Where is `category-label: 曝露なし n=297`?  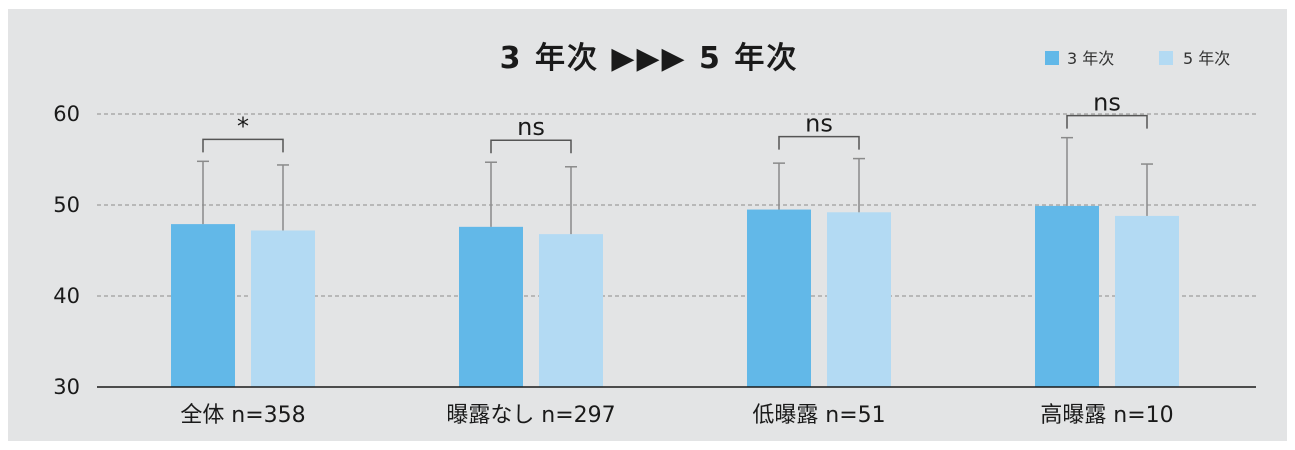
category-label: 曝露なし n=297 is located at coordinates (530, 415).